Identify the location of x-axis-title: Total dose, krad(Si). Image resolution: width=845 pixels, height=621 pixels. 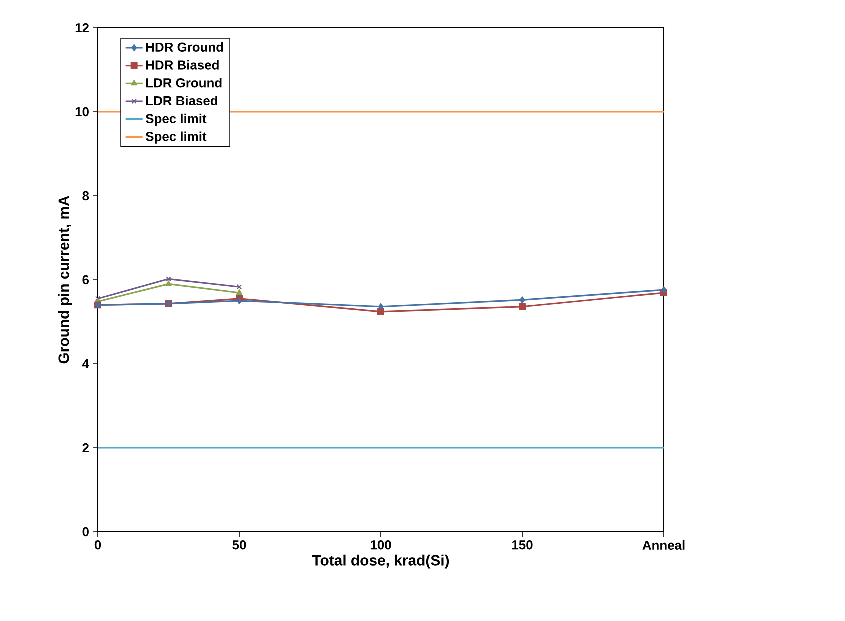
(381, 561).